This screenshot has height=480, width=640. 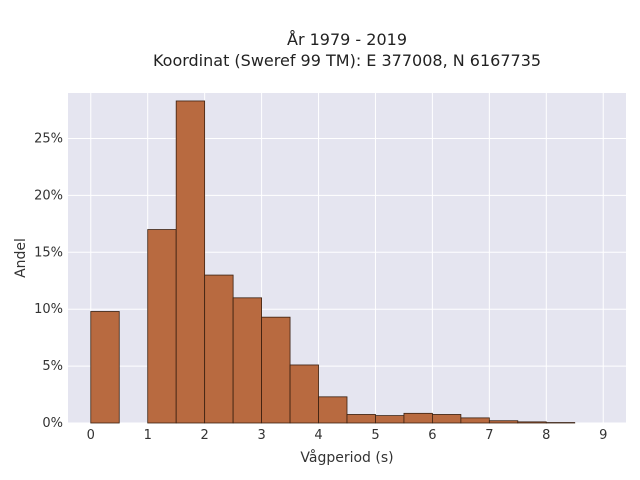 I want to click on x-tick-label-5: 5, so click(x=375, y=435).